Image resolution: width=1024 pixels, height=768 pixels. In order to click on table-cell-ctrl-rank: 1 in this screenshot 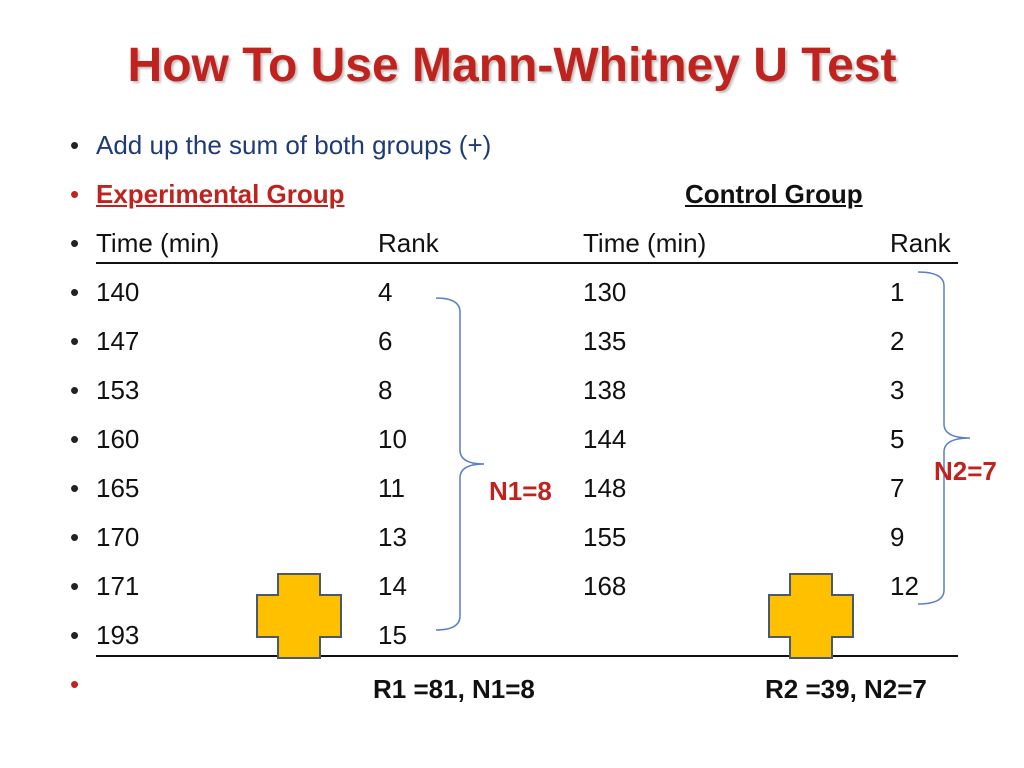, I will do `click(897, 292)`.